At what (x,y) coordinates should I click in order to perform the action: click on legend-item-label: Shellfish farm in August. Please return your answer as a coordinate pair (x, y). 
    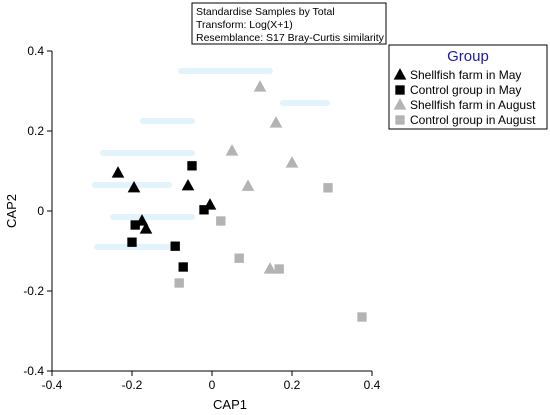
    Looking at the image, I should click on (473, 105).